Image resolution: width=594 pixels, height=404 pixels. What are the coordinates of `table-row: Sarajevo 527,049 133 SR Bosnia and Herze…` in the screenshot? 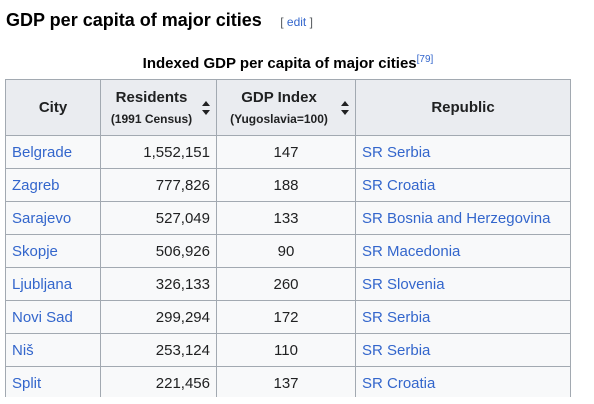 It's located at (288, 218).